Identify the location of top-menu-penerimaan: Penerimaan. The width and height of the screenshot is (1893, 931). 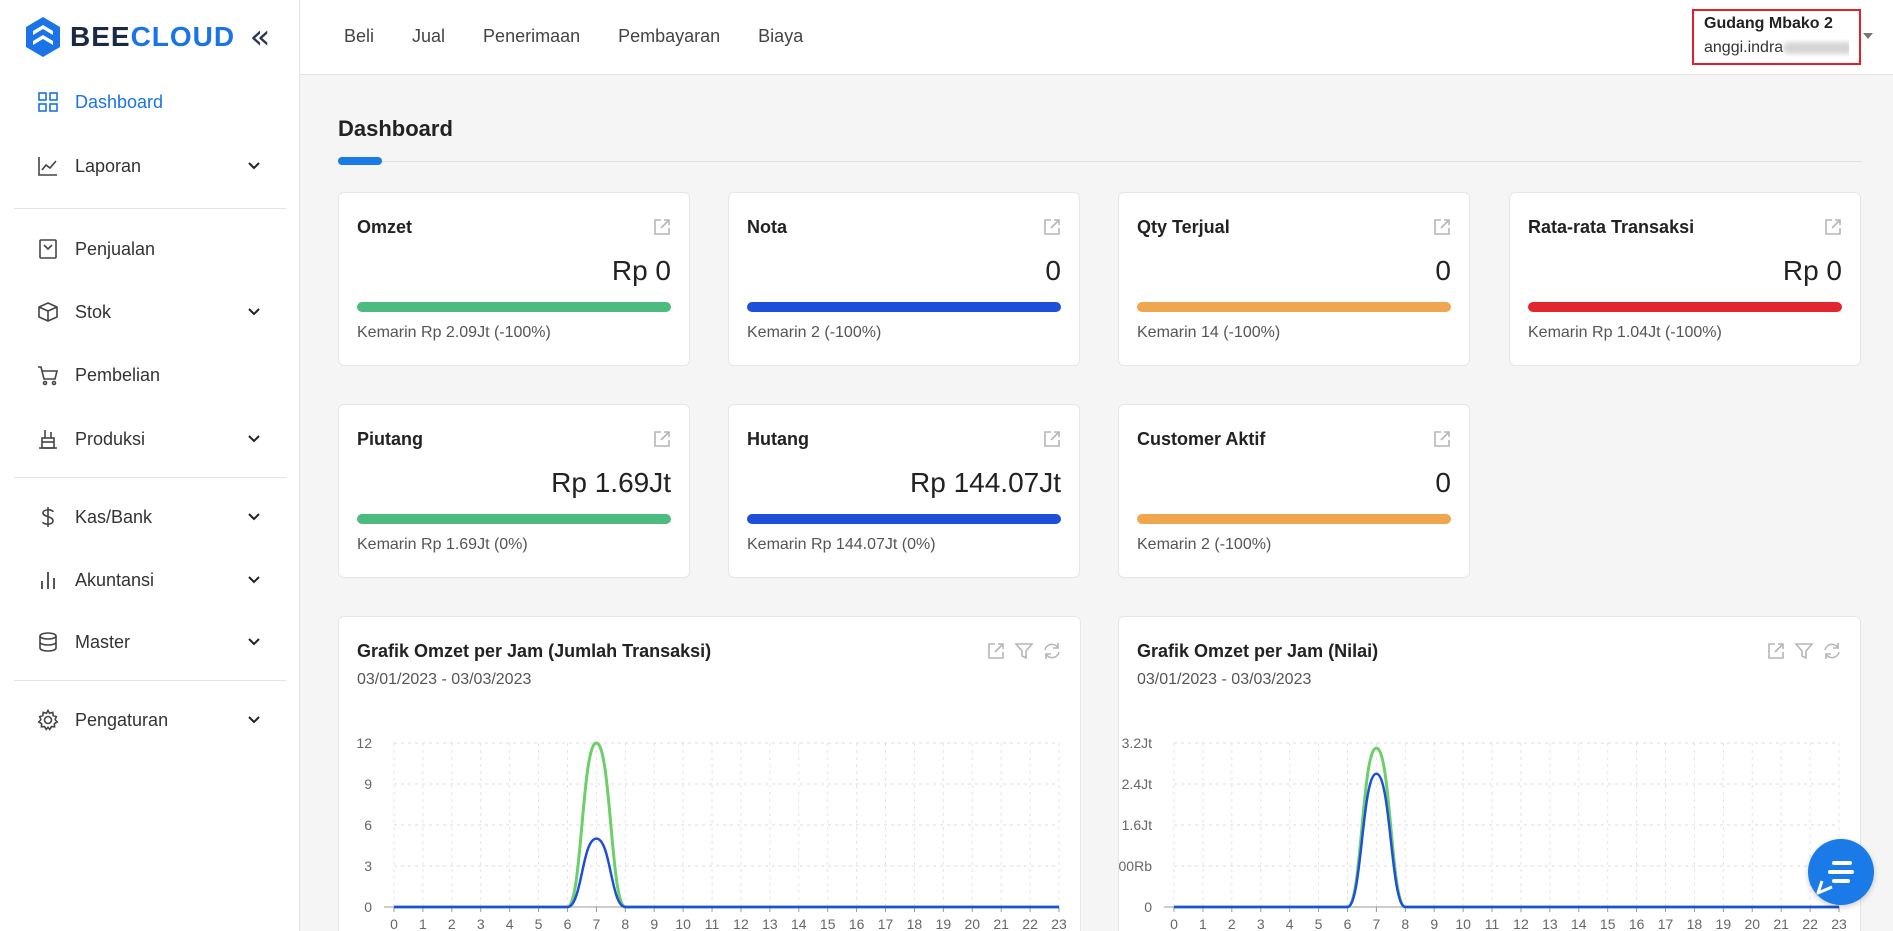
(532, 36).